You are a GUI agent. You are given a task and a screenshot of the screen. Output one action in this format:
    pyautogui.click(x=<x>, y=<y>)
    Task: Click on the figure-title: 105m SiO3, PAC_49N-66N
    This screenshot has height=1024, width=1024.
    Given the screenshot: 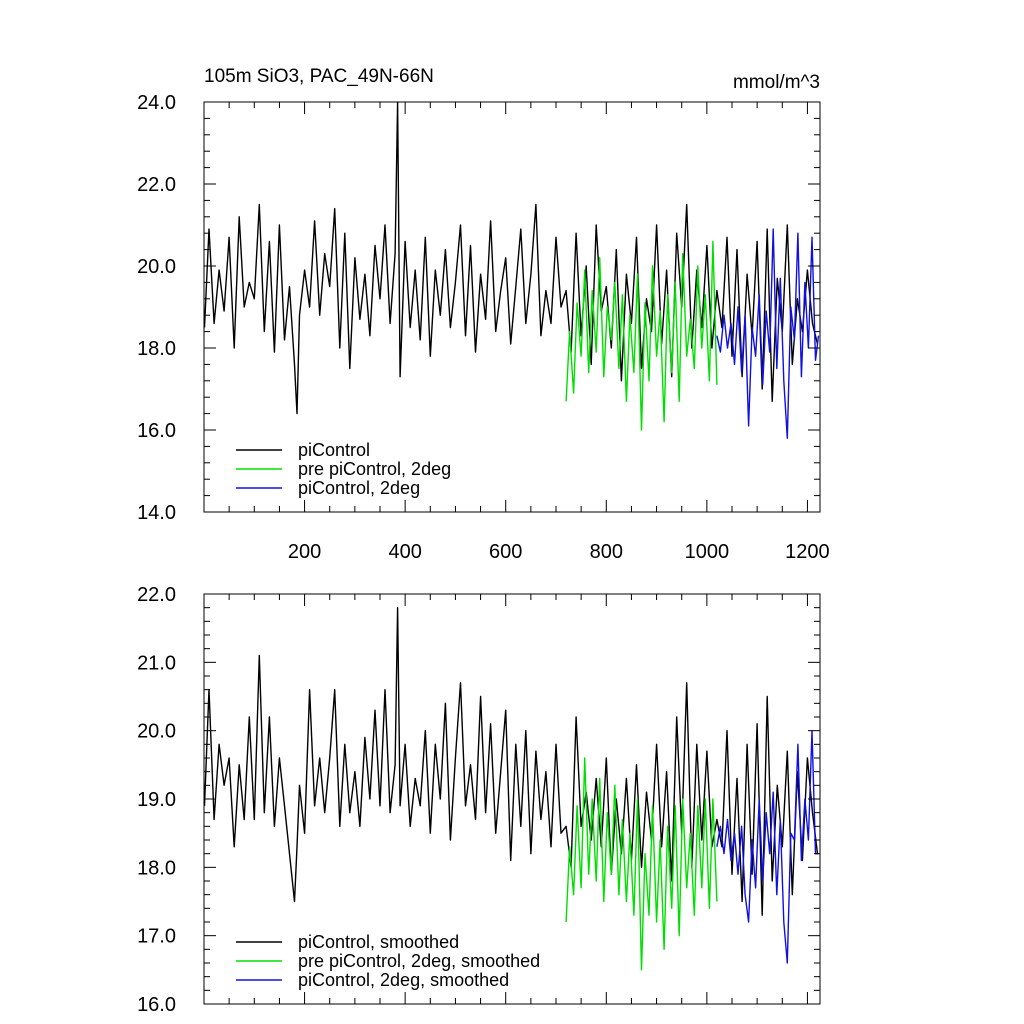 What is the action you would take?
    pyautogui.click(x=319, y=76)
    